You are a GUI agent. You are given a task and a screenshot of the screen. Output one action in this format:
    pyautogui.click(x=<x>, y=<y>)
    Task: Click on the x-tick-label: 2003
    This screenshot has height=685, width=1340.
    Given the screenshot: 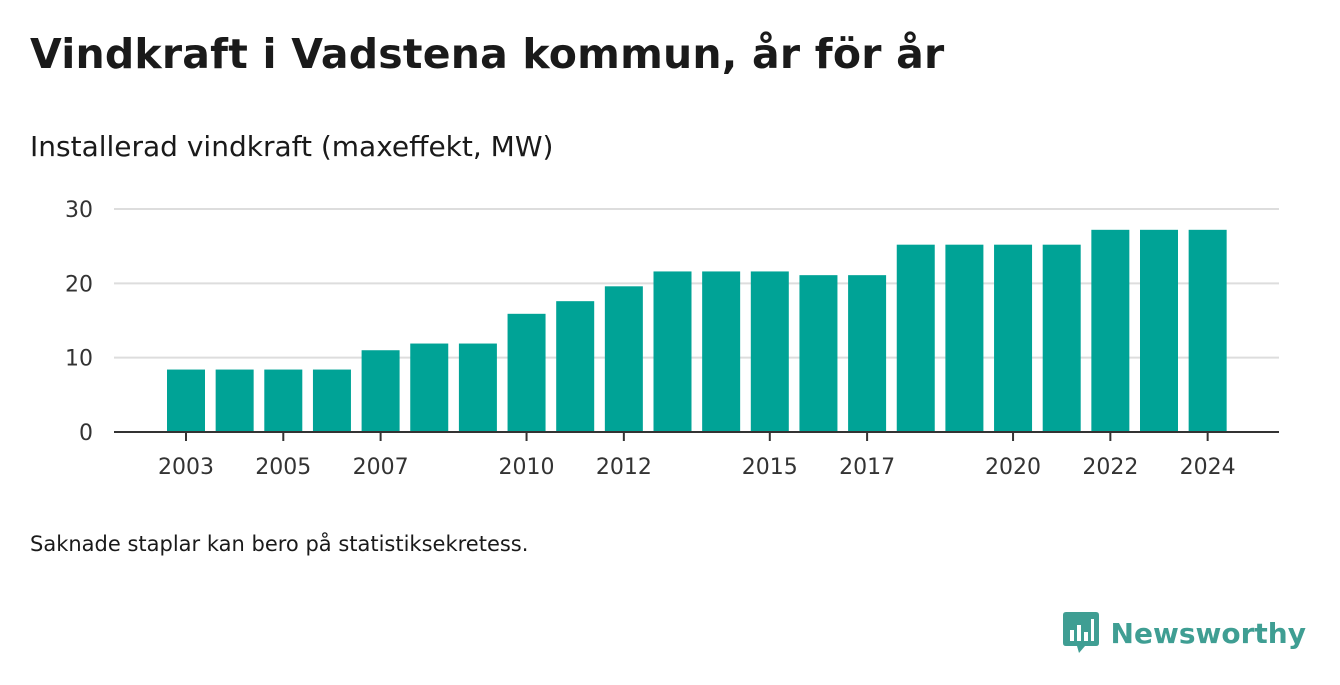 What is the action you would take?
    pyautogui.click(x=186, y=467)
    